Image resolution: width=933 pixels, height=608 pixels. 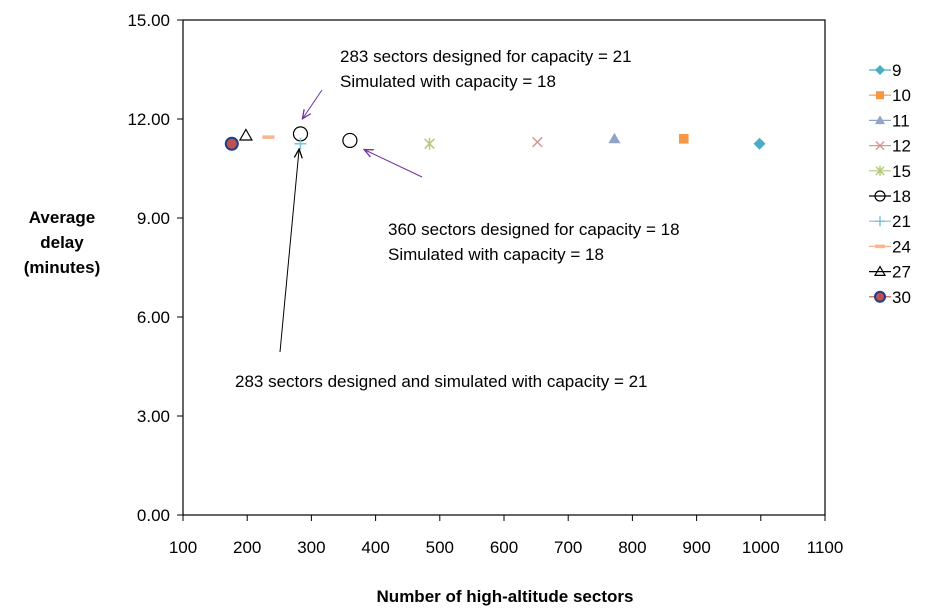 I want to click on annotation-1-arrow, so click(x=313, y=103).